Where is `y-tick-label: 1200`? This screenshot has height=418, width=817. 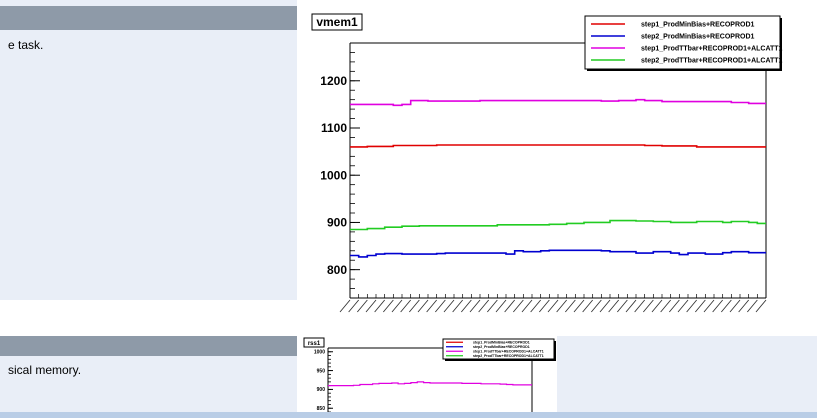 y-tick-label: 1200 is located at coordinates (333, 81).